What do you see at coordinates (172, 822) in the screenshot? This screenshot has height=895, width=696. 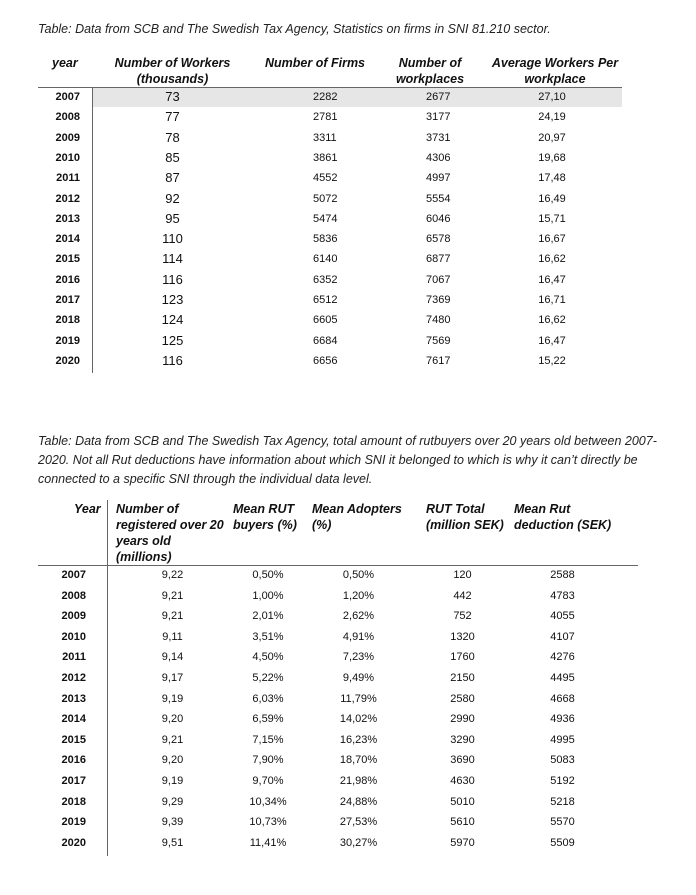 I see `registered-cell: 9,39` at bounding box center [172, 822].